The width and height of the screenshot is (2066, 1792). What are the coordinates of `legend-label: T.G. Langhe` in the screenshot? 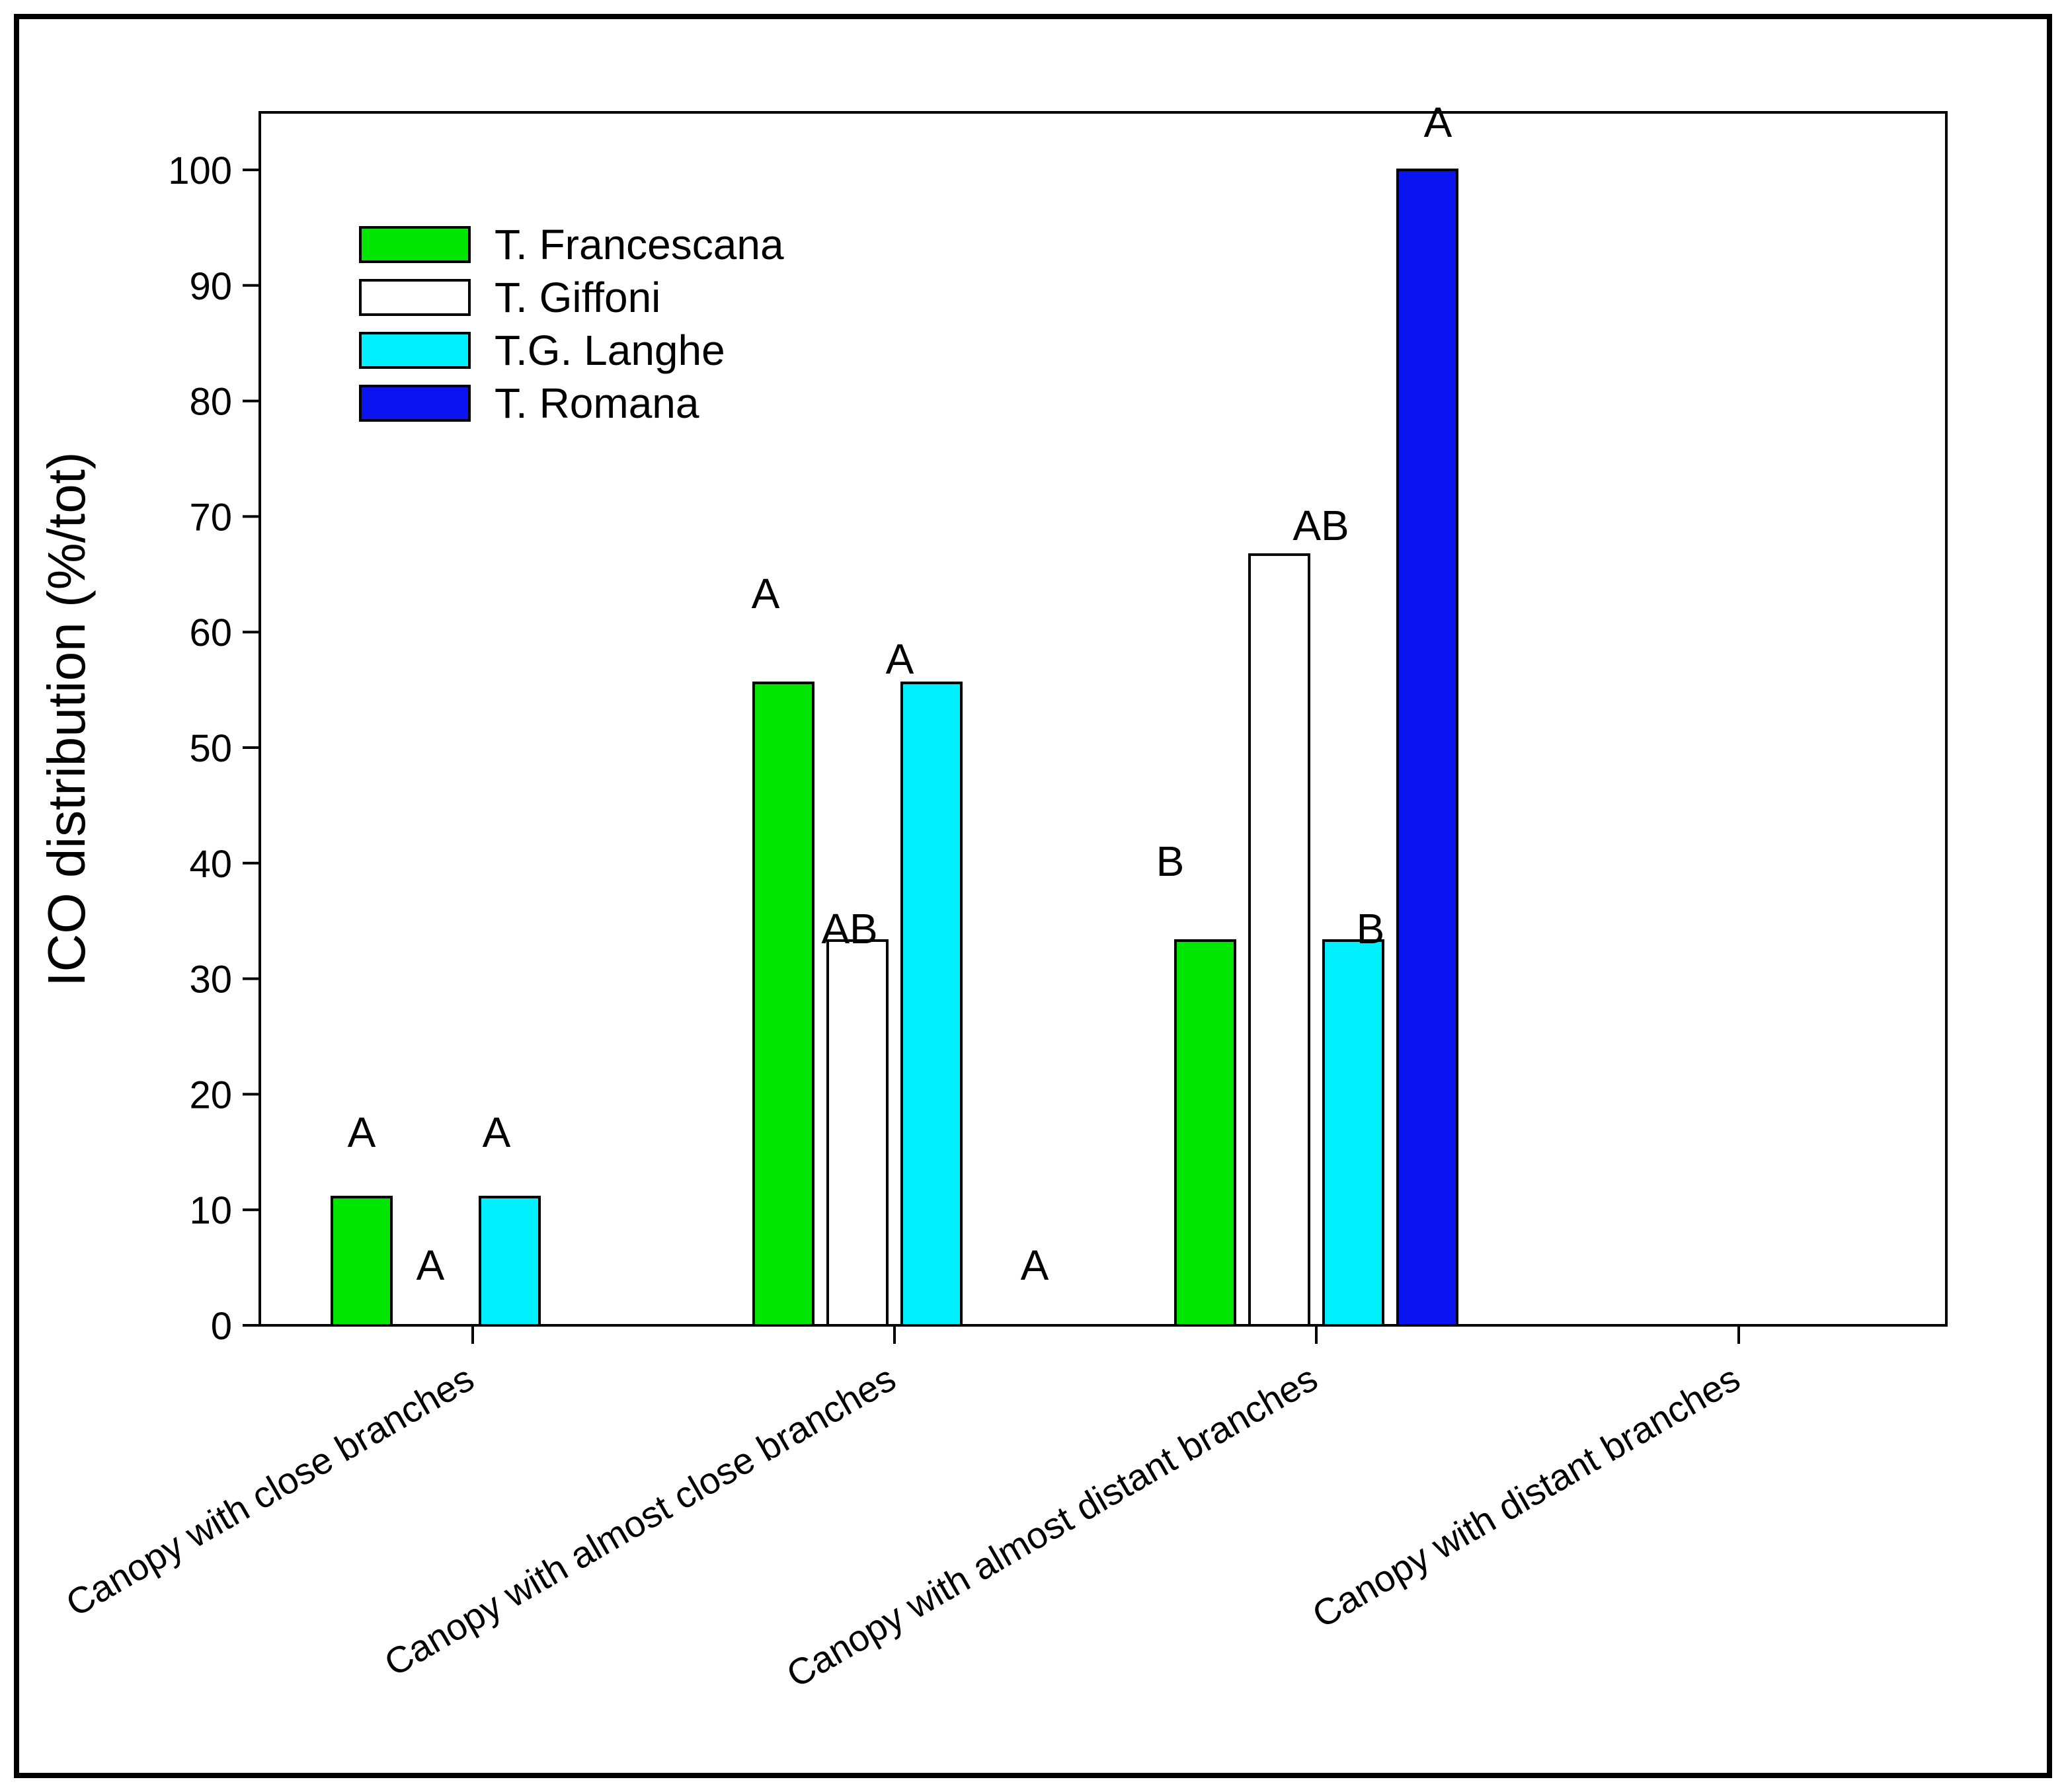 It's located at (610, 350).